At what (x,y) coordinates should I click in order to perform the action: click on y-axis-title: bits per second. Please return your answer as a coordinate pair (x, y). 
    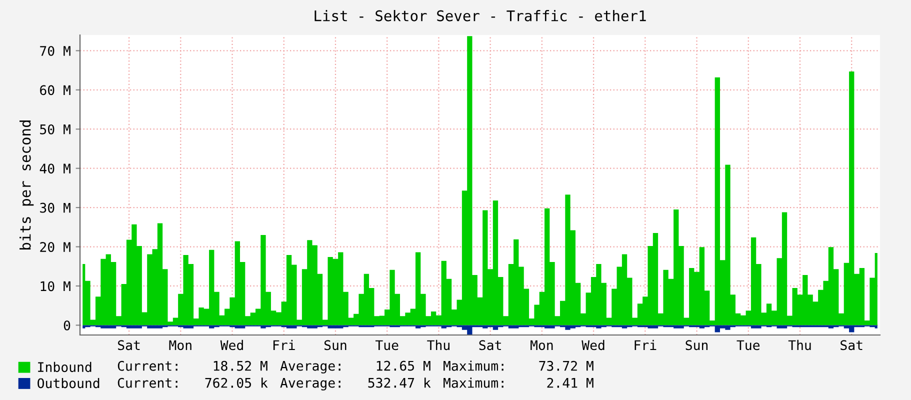
    Looking at the image, I should click on (27, 185).